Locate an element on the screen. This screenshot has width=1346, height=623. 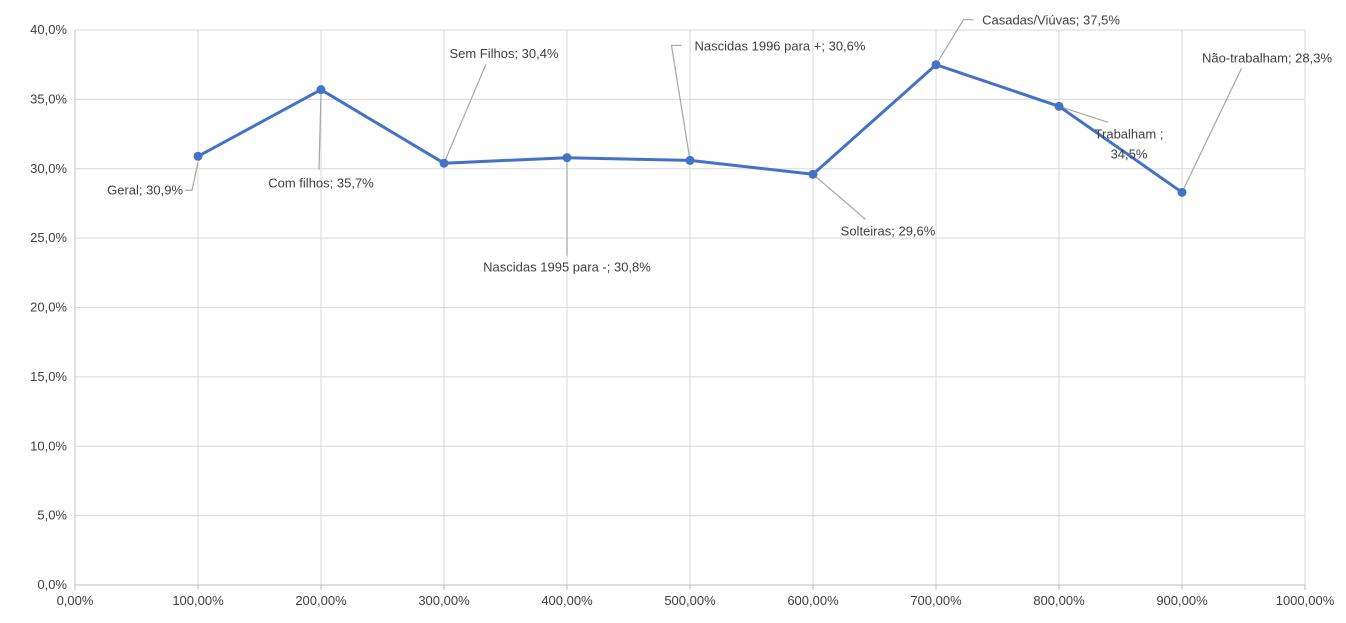
data-label: Geral; 30,9% is located at coordinates (145, 189).